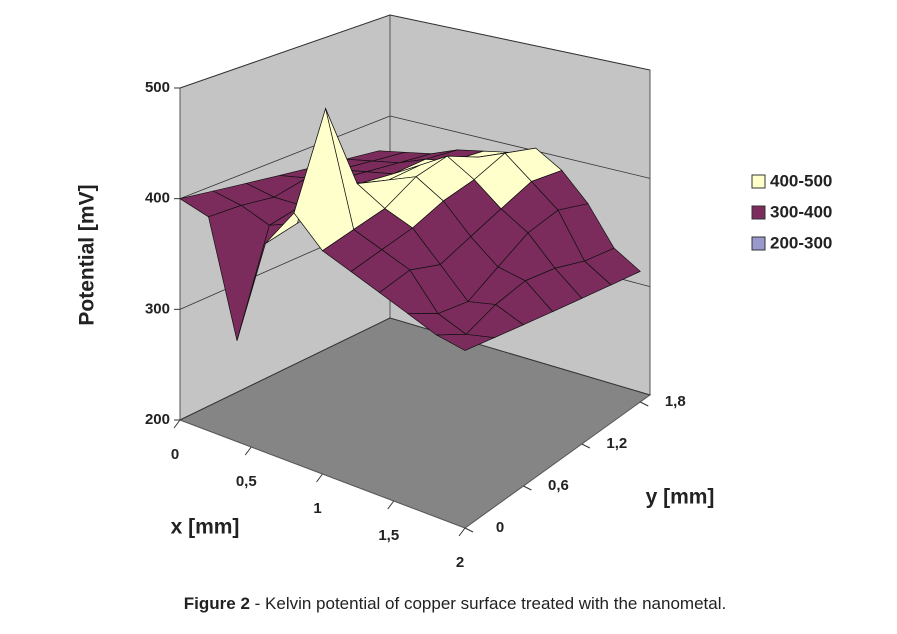 The image size is (897, 634). Describe the element at coordinates (616, 443) in the screenshot. I see `y-tick-label: 1,2` at that location.